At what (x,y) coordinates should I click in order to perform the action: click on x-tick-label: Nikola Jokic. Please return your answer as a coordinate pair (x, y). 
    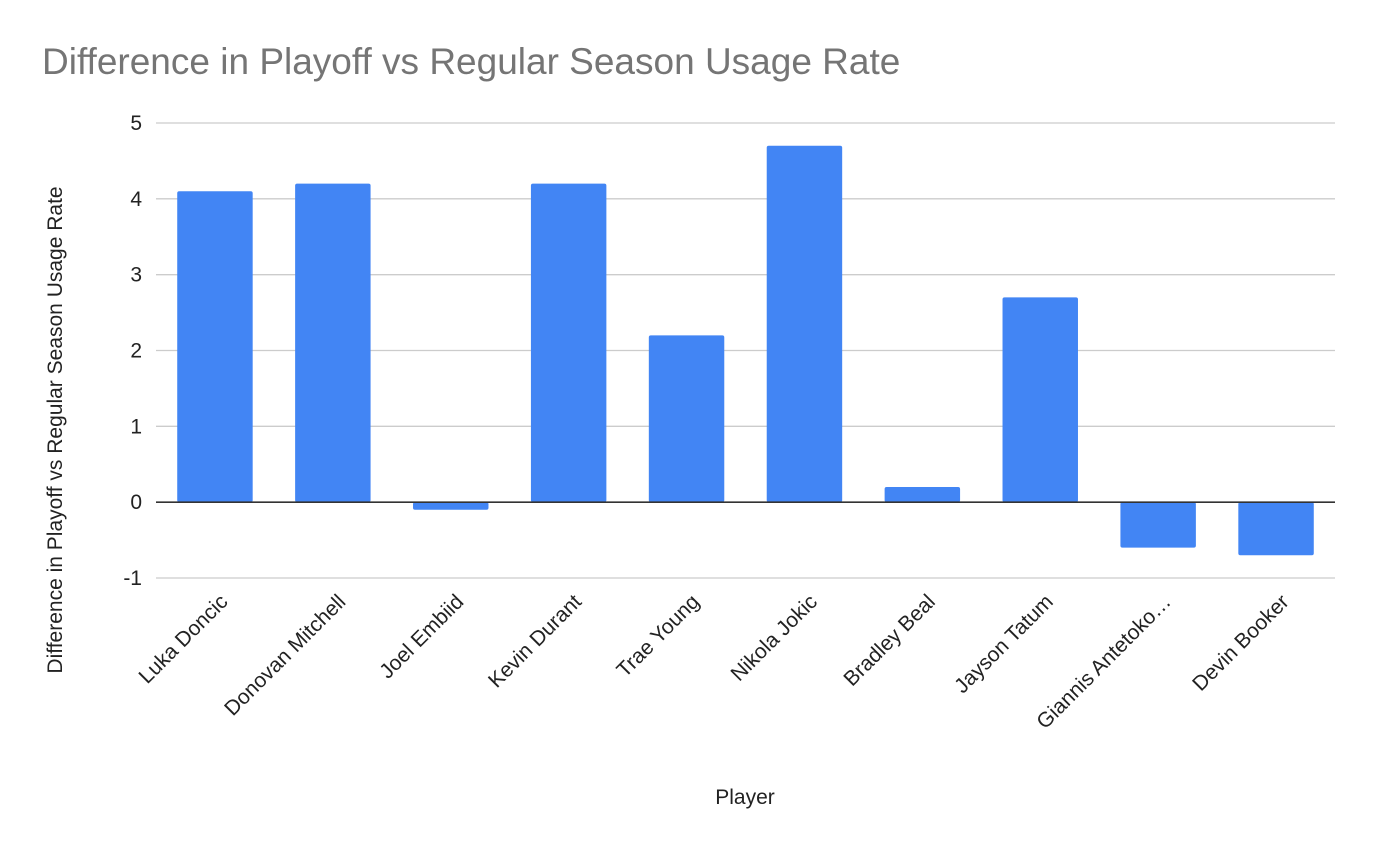
    Looking at the image, I should click on (773, 637).